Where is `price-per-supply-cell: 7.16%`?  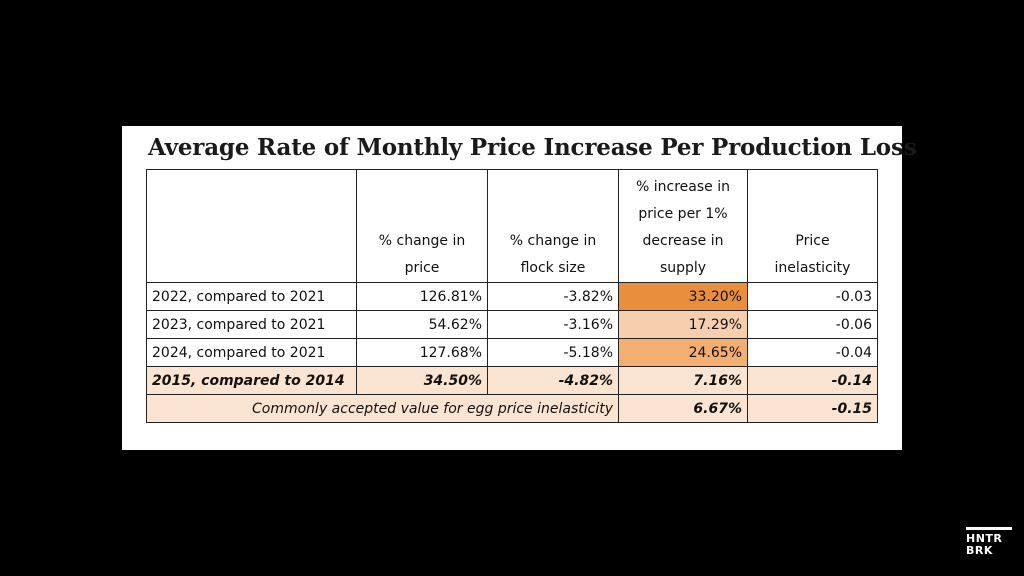 price-per-supply-cell: 7.16% is located at coordinates (683, 380).